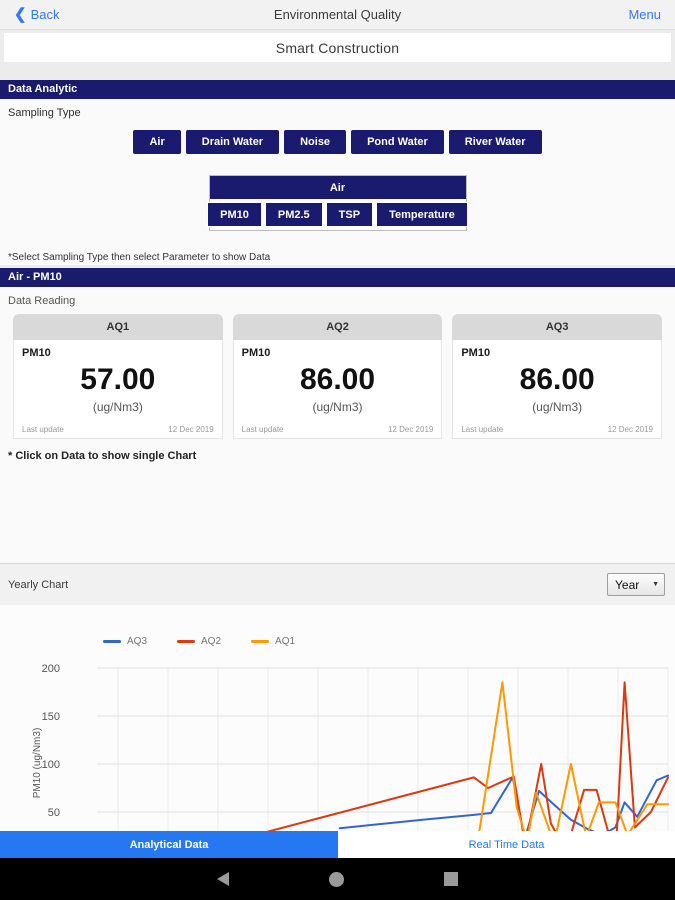 The width and height of the screenshot is (675, 900). Describe the element at coordinates (285, 641) in the screenshot. I see `legend-label: AQ1` at that location.